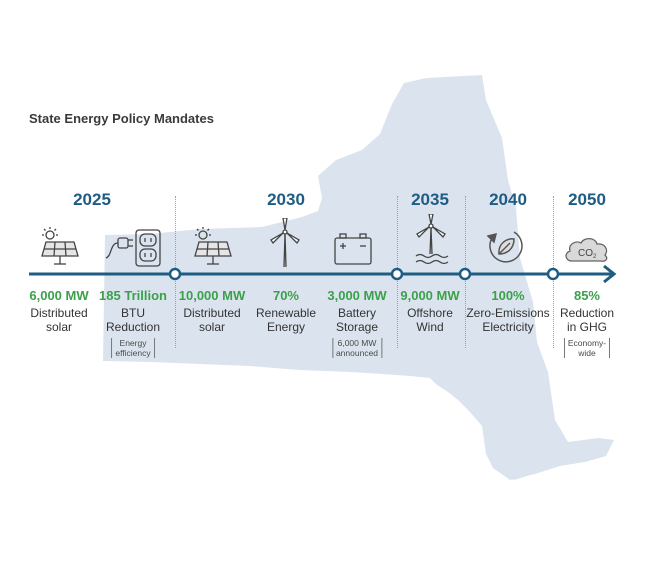 This screenshot has height=563, width=646. What do you see at coordinates (353, 249) in the screenshot?
I see `battery-icon` at bounding box center [353, 249].